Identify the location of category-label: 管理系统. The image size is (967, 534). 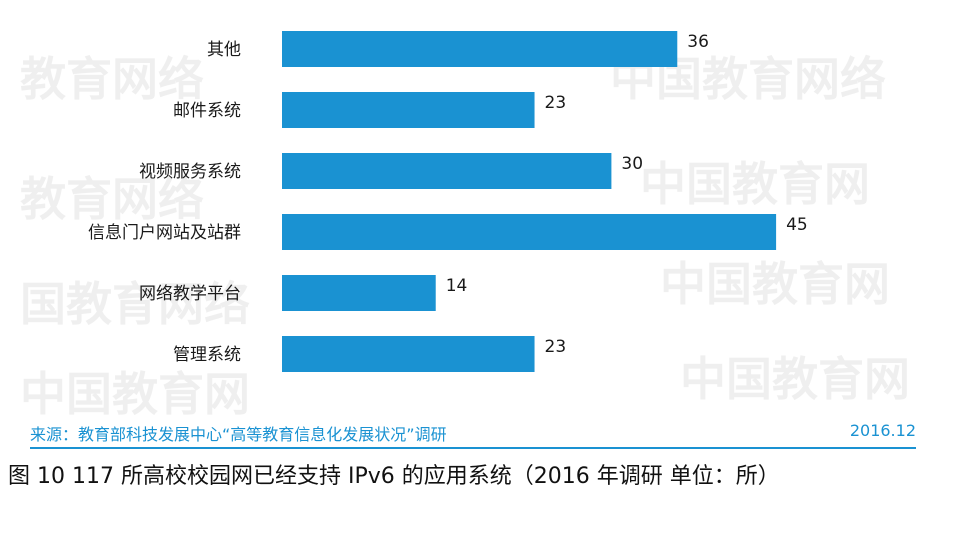
(207, 355).